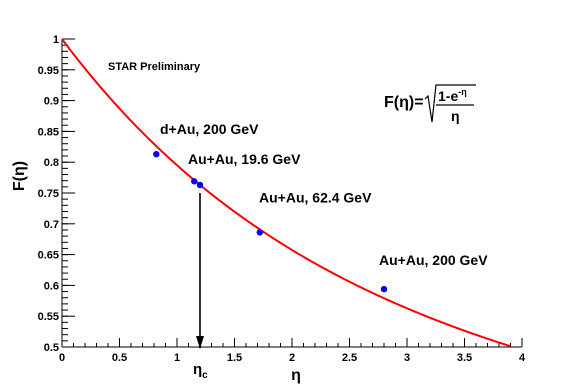  I want to click on x-axis-label: η, so click(296, 375).